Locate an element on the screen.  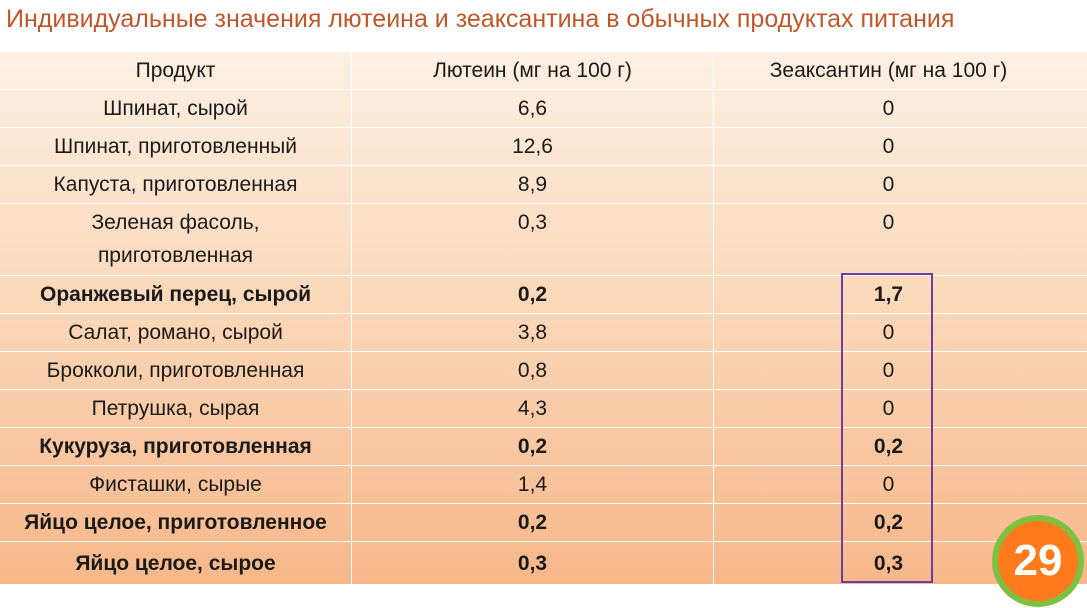
table-row: Фисташки, сырые 1,4 0 is located at coordinates (543, 485).